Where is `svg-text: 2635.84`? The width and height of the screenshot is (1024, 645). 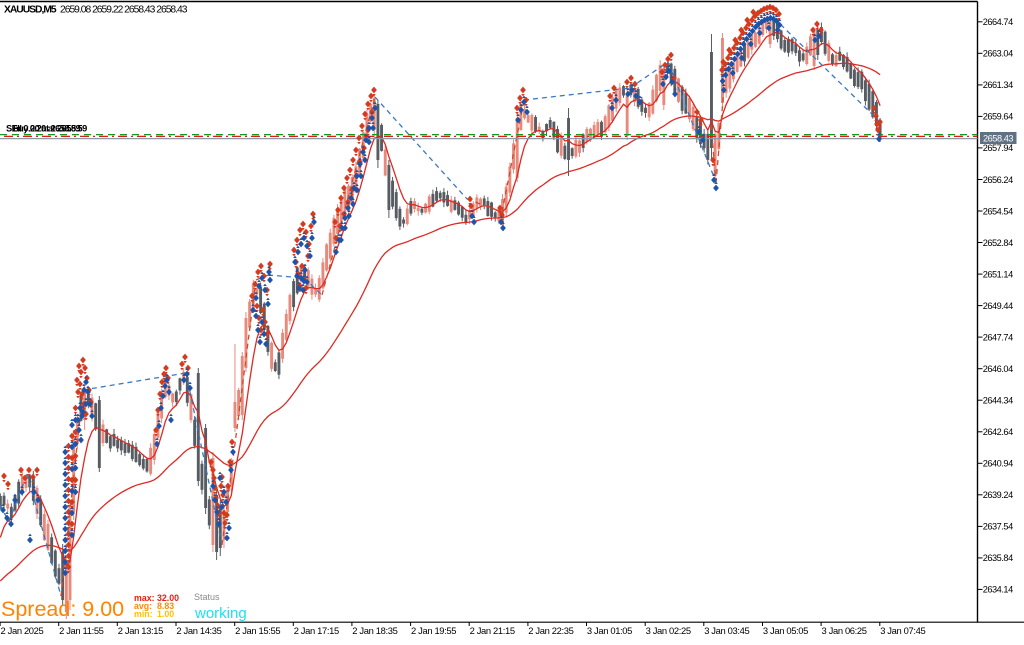
svg-text: 2635.84 is located at coordinates (998, 558).